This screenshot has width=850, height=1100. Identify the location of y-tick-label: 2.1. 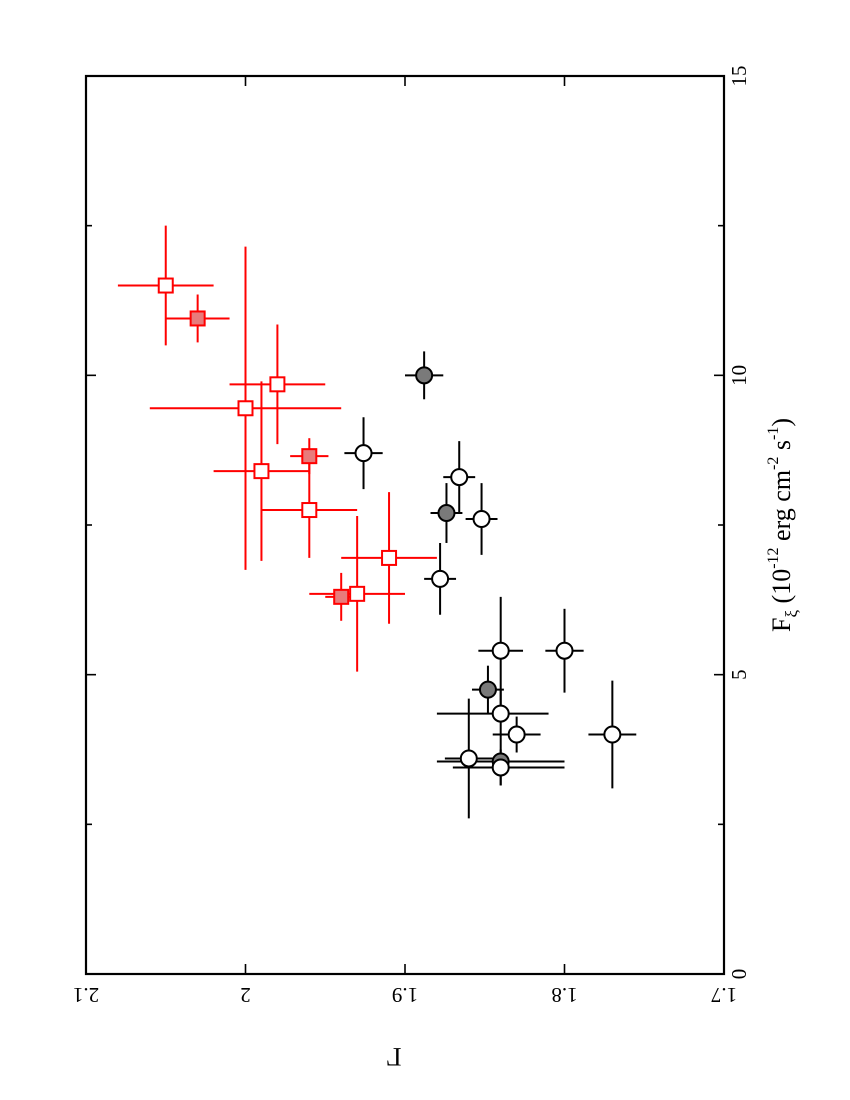
(86, 995).